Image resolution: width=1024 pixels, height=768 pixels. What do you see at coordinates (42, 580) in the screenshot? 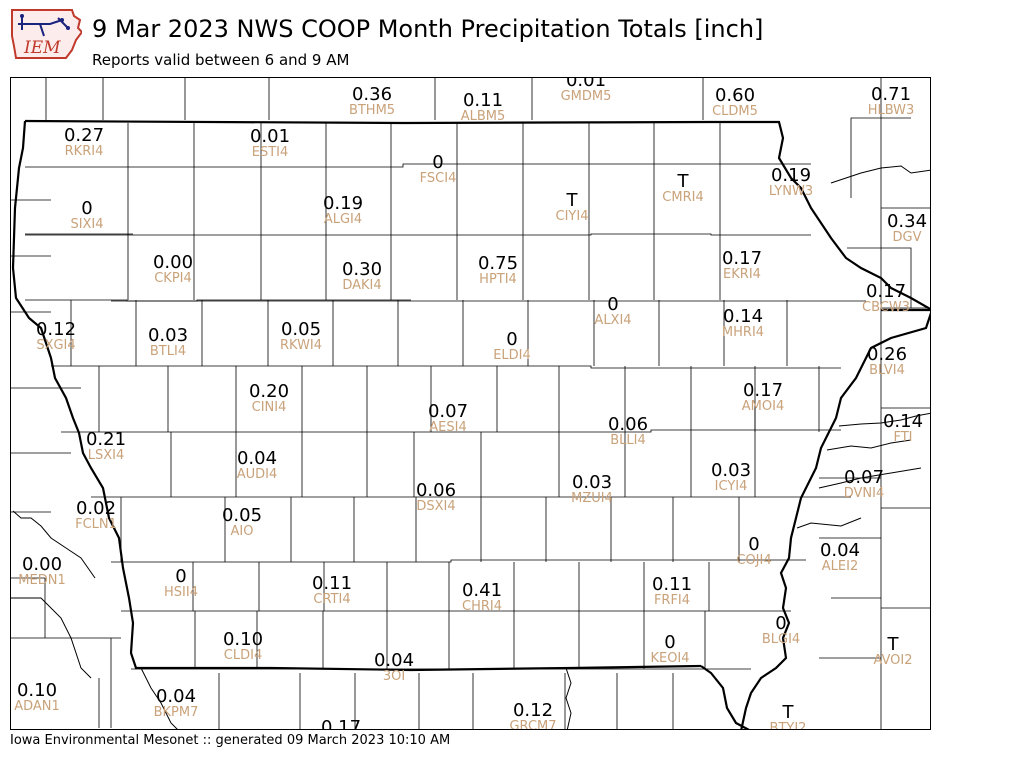
I see `station-id: MEDN1` at bounding box center [42, 580].